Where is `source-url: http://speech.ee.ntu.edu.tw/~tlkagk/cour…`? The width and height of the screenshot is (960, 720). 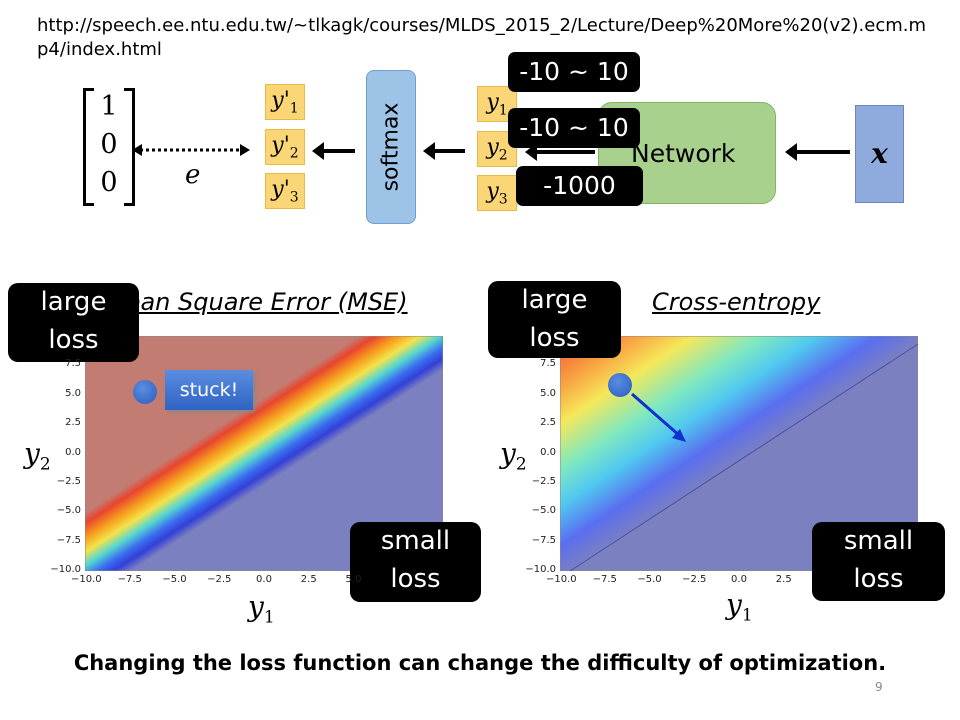
source-url: http://speech.ee.ntu.edu.tw/~tlkagk/cour… is located at coordinates (482, 37).